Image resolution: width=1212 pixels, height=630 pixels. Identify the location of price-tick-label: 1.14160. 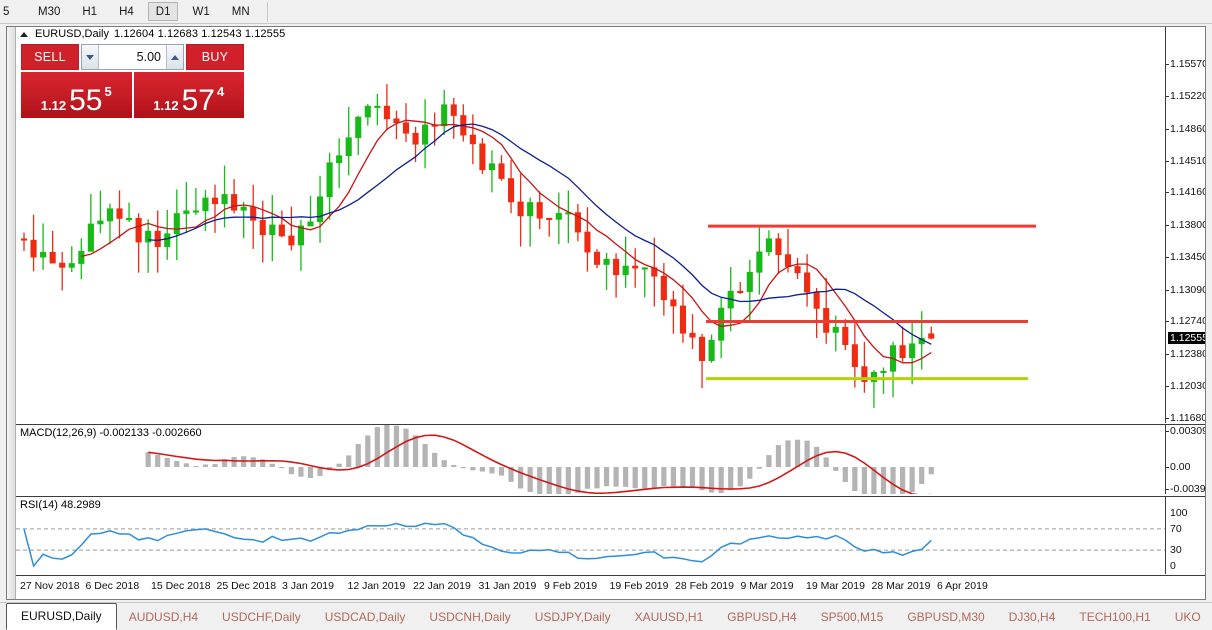
(1185, 192).